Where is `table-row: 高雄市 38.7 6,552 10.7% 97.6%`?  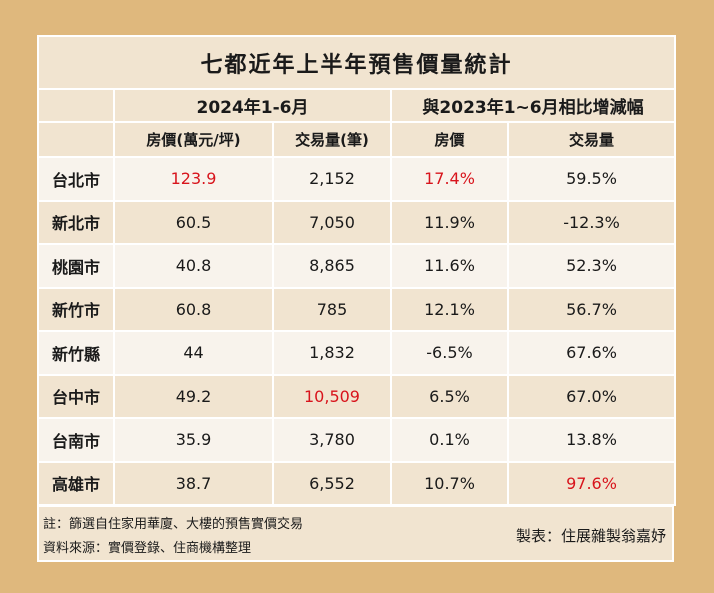
table-row: 高雄市 38.7 6,552 10.7% 97.6% is located at coordinates (357, 483).